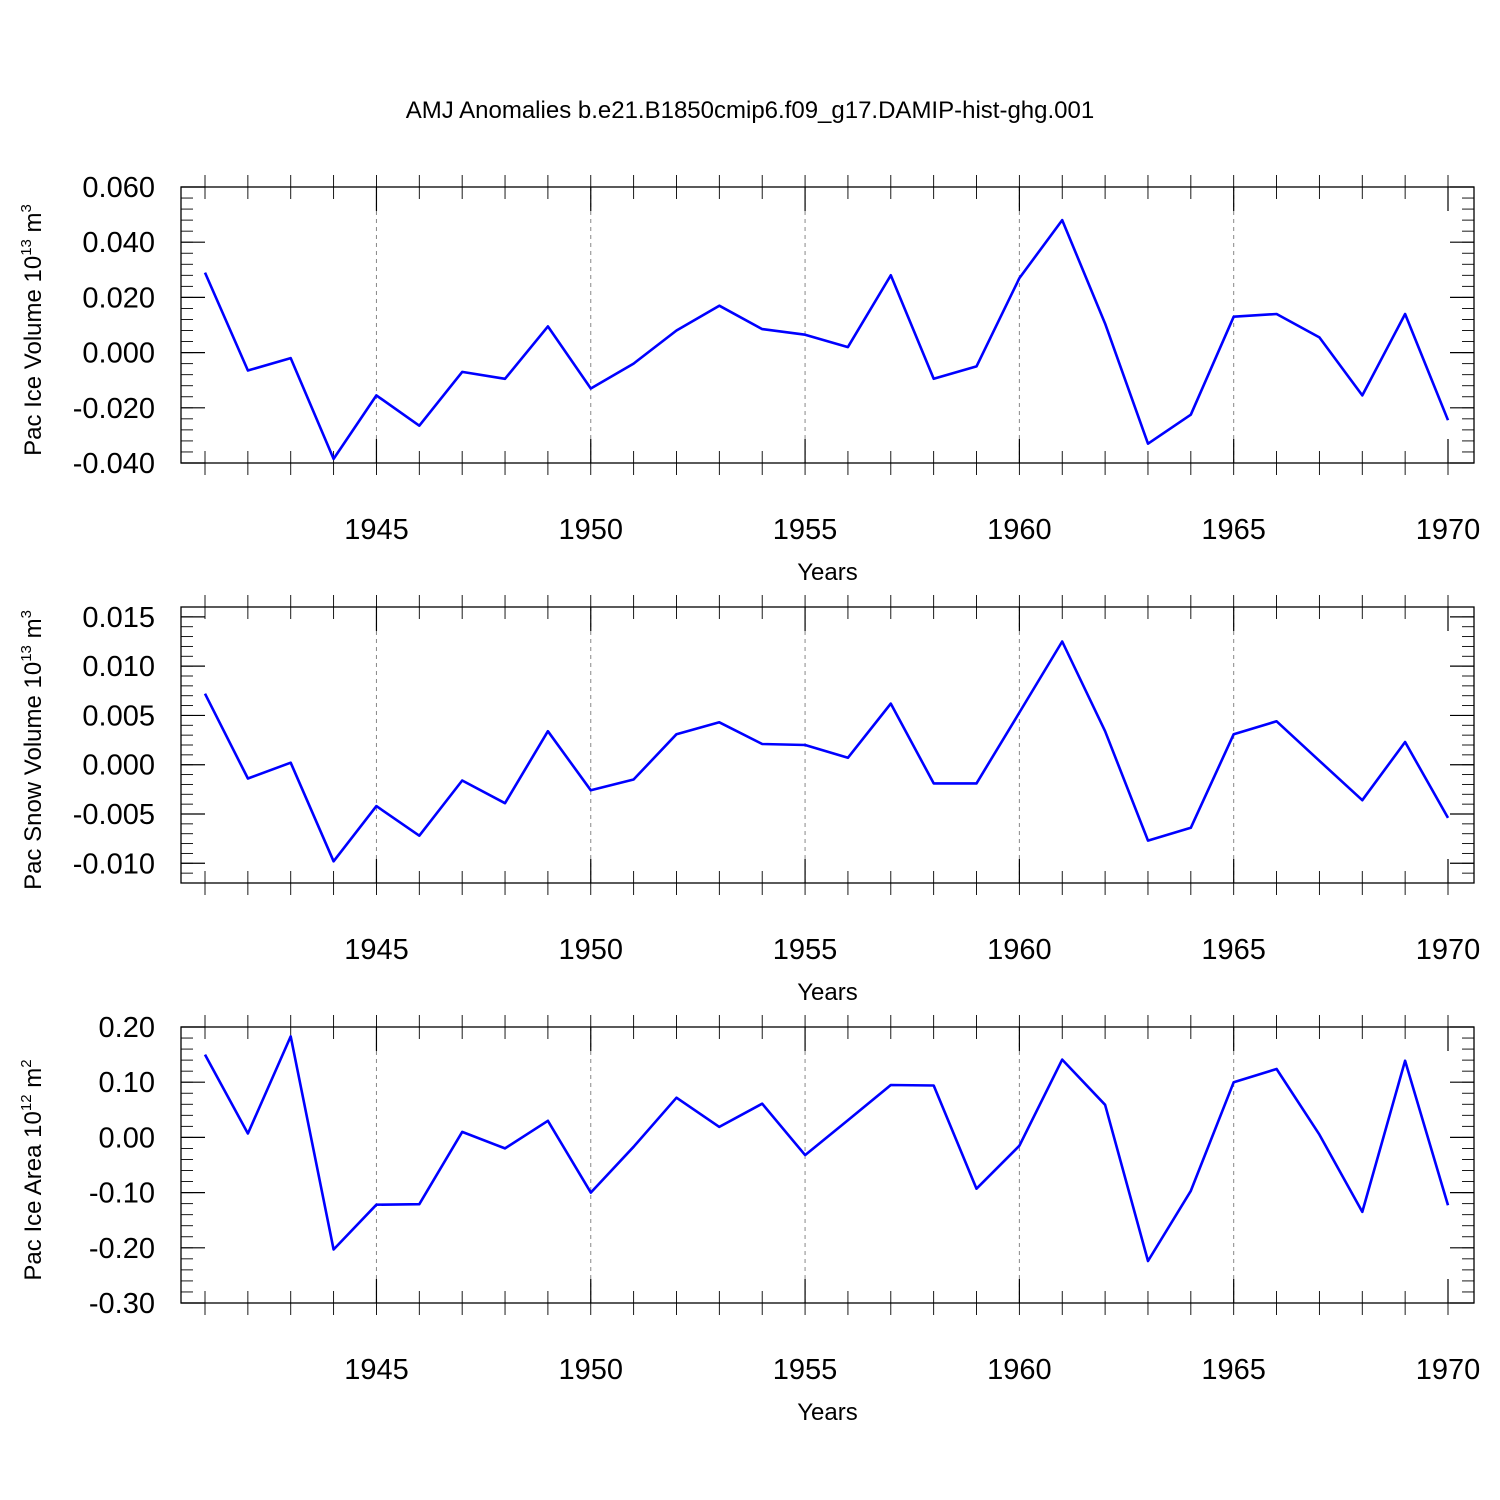 This screenshot has height=1500, width=1500. Describe the element at coordinates (26, 1102) in the screenshot. I see `y-axis-label-exponent: 12` at that location.